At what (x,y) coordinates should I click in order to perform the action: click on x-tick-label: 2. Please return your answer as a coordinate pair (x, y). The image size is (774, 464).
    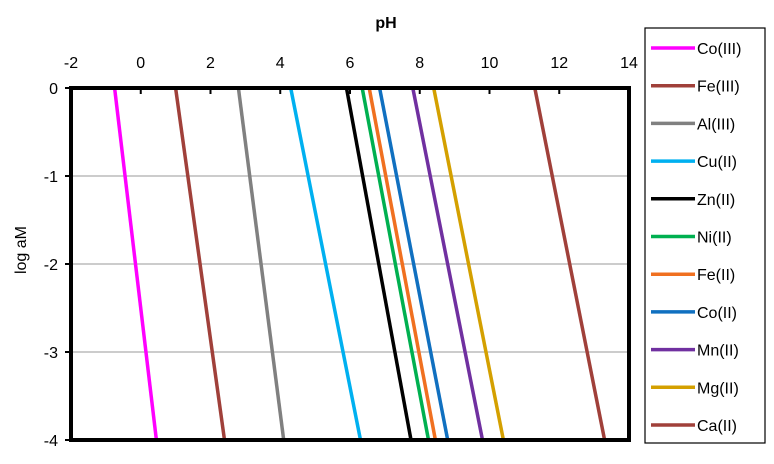
    Looking at the image, I should click on (210, 63).